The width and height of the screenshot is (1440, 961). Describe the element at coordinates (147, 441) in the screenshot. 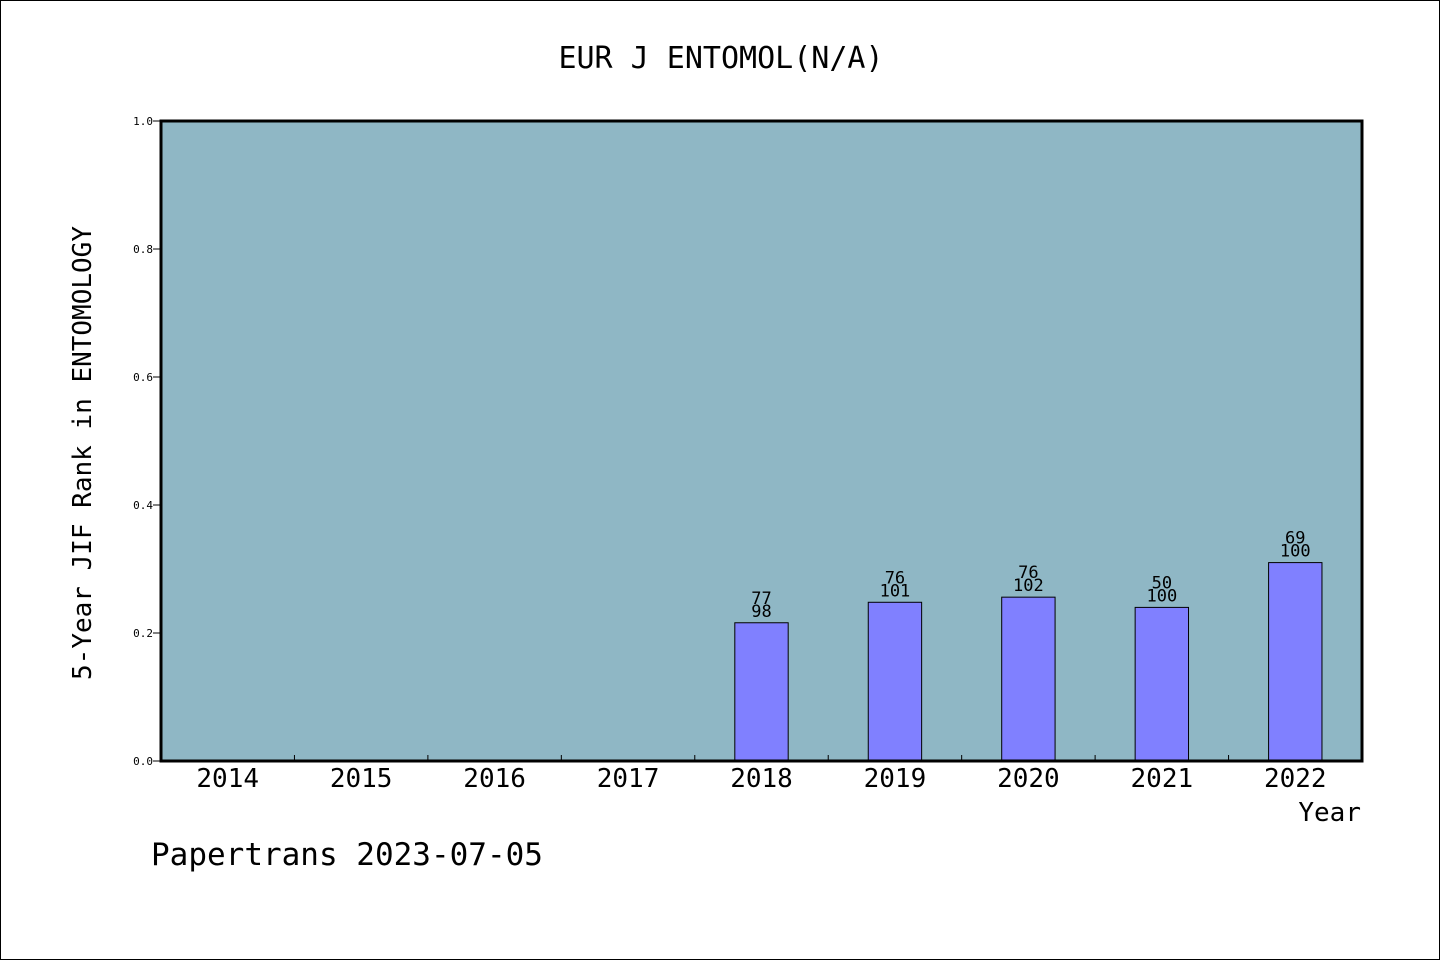

I see `y-axis: 0.0 0.2 0.4 0.6 0.8 1.0` at that location.